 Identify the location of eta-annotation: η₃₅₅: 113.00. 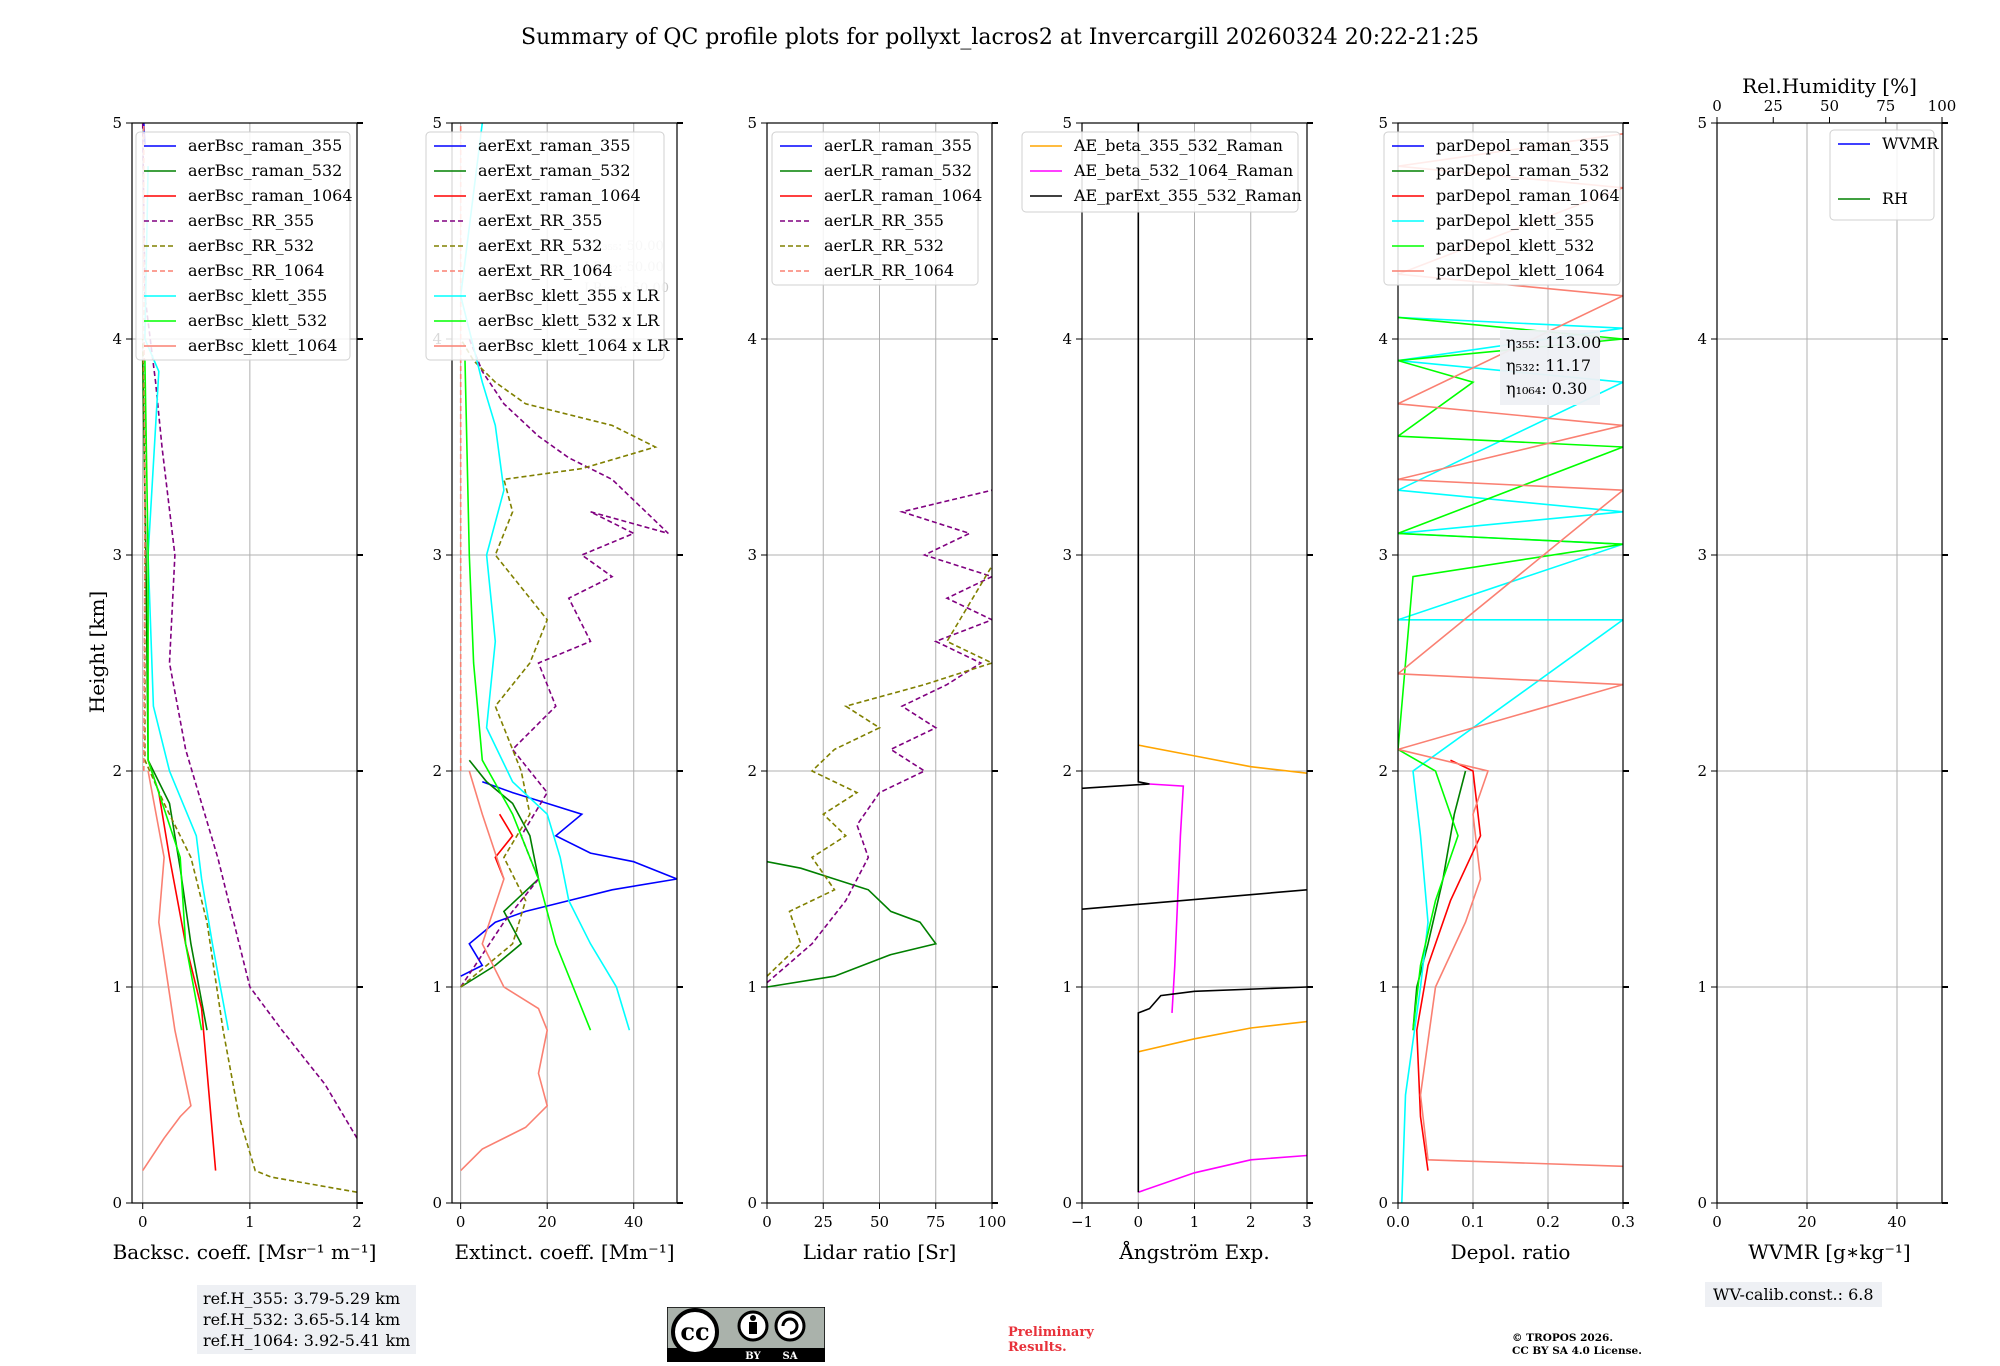
(1553, 342).